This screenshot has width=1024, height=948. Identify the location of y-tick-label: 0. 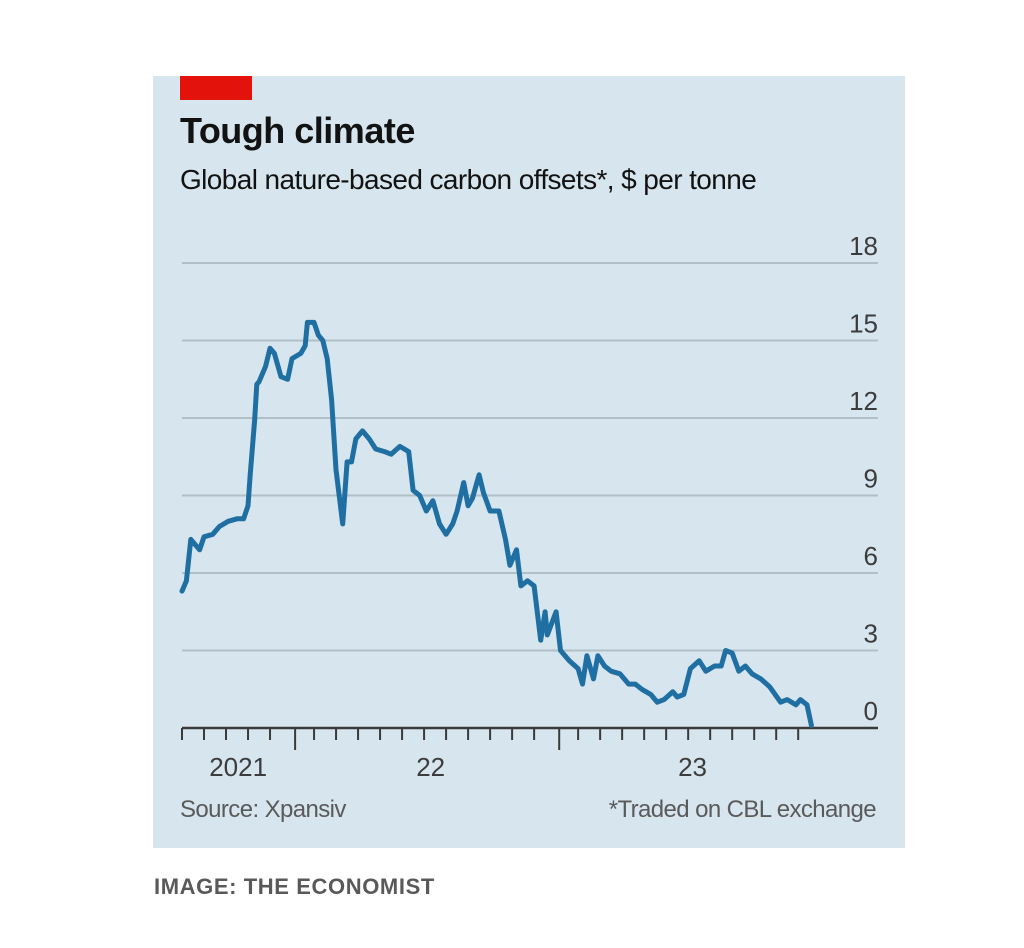
(871, 711).